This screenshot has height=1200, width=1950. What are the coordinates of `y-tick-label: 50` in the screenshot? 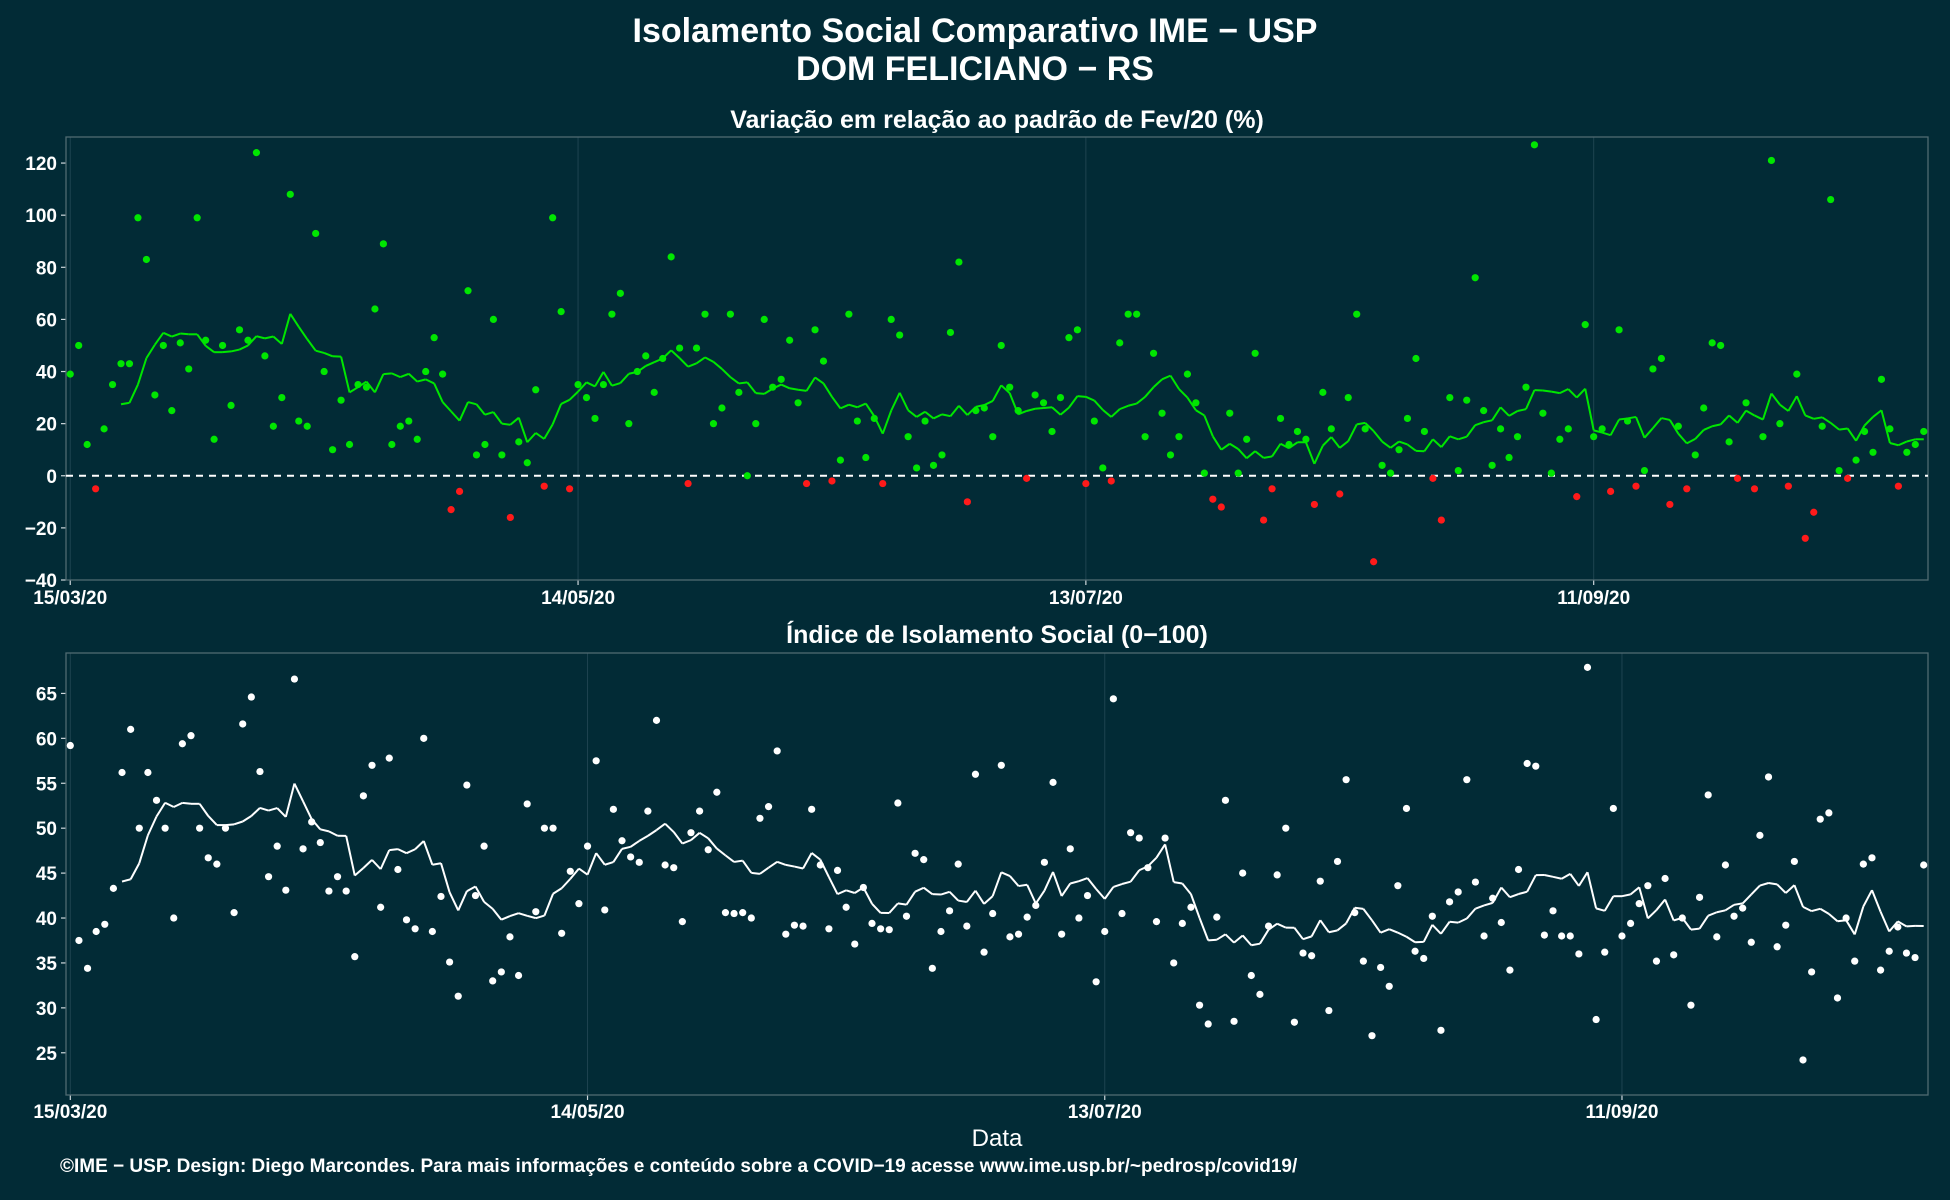 It's located at (46, 829).